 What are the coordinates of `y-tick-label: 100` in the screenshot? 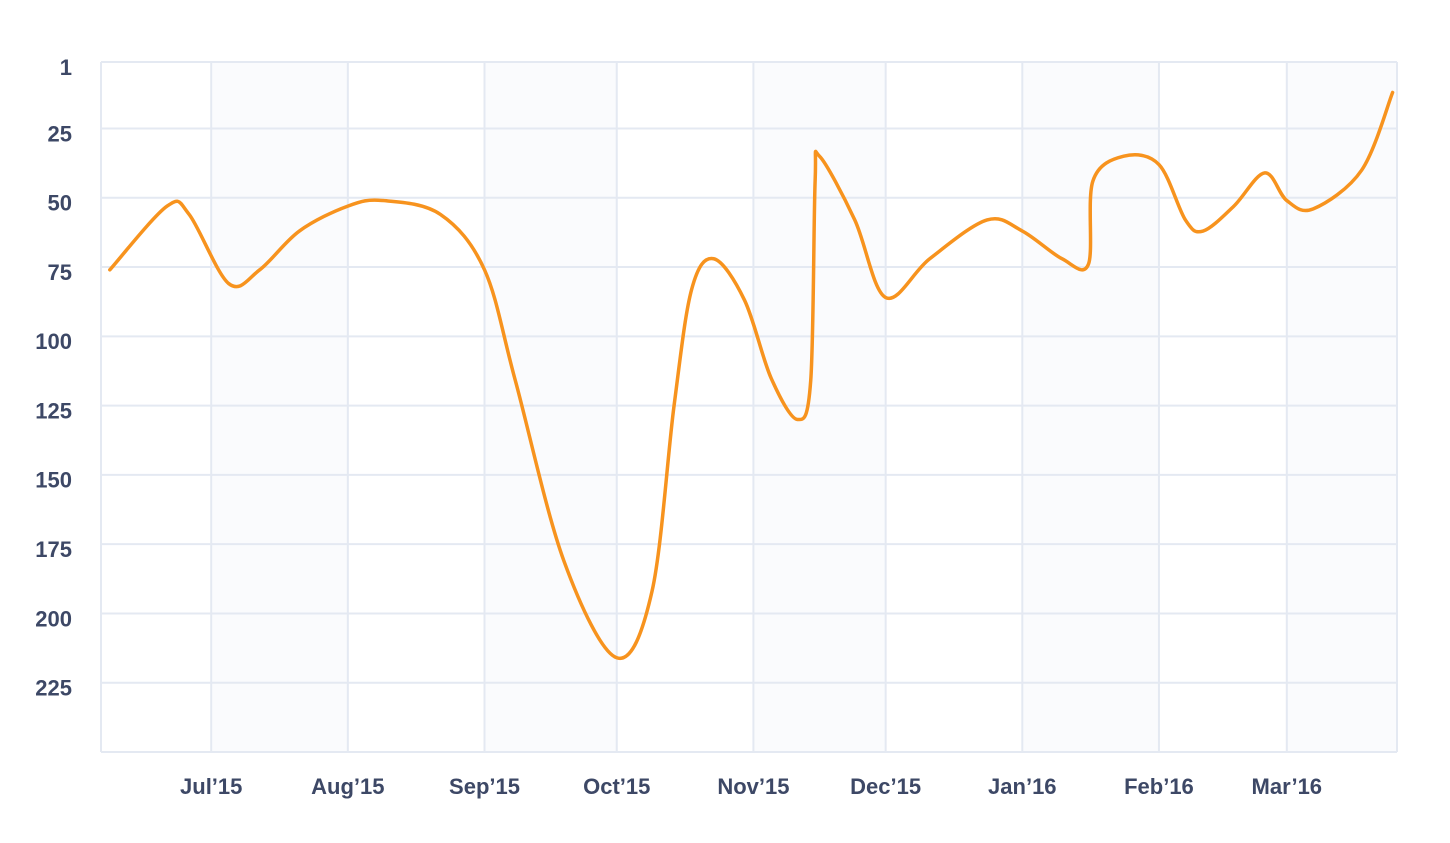 It's located at (53, 341).